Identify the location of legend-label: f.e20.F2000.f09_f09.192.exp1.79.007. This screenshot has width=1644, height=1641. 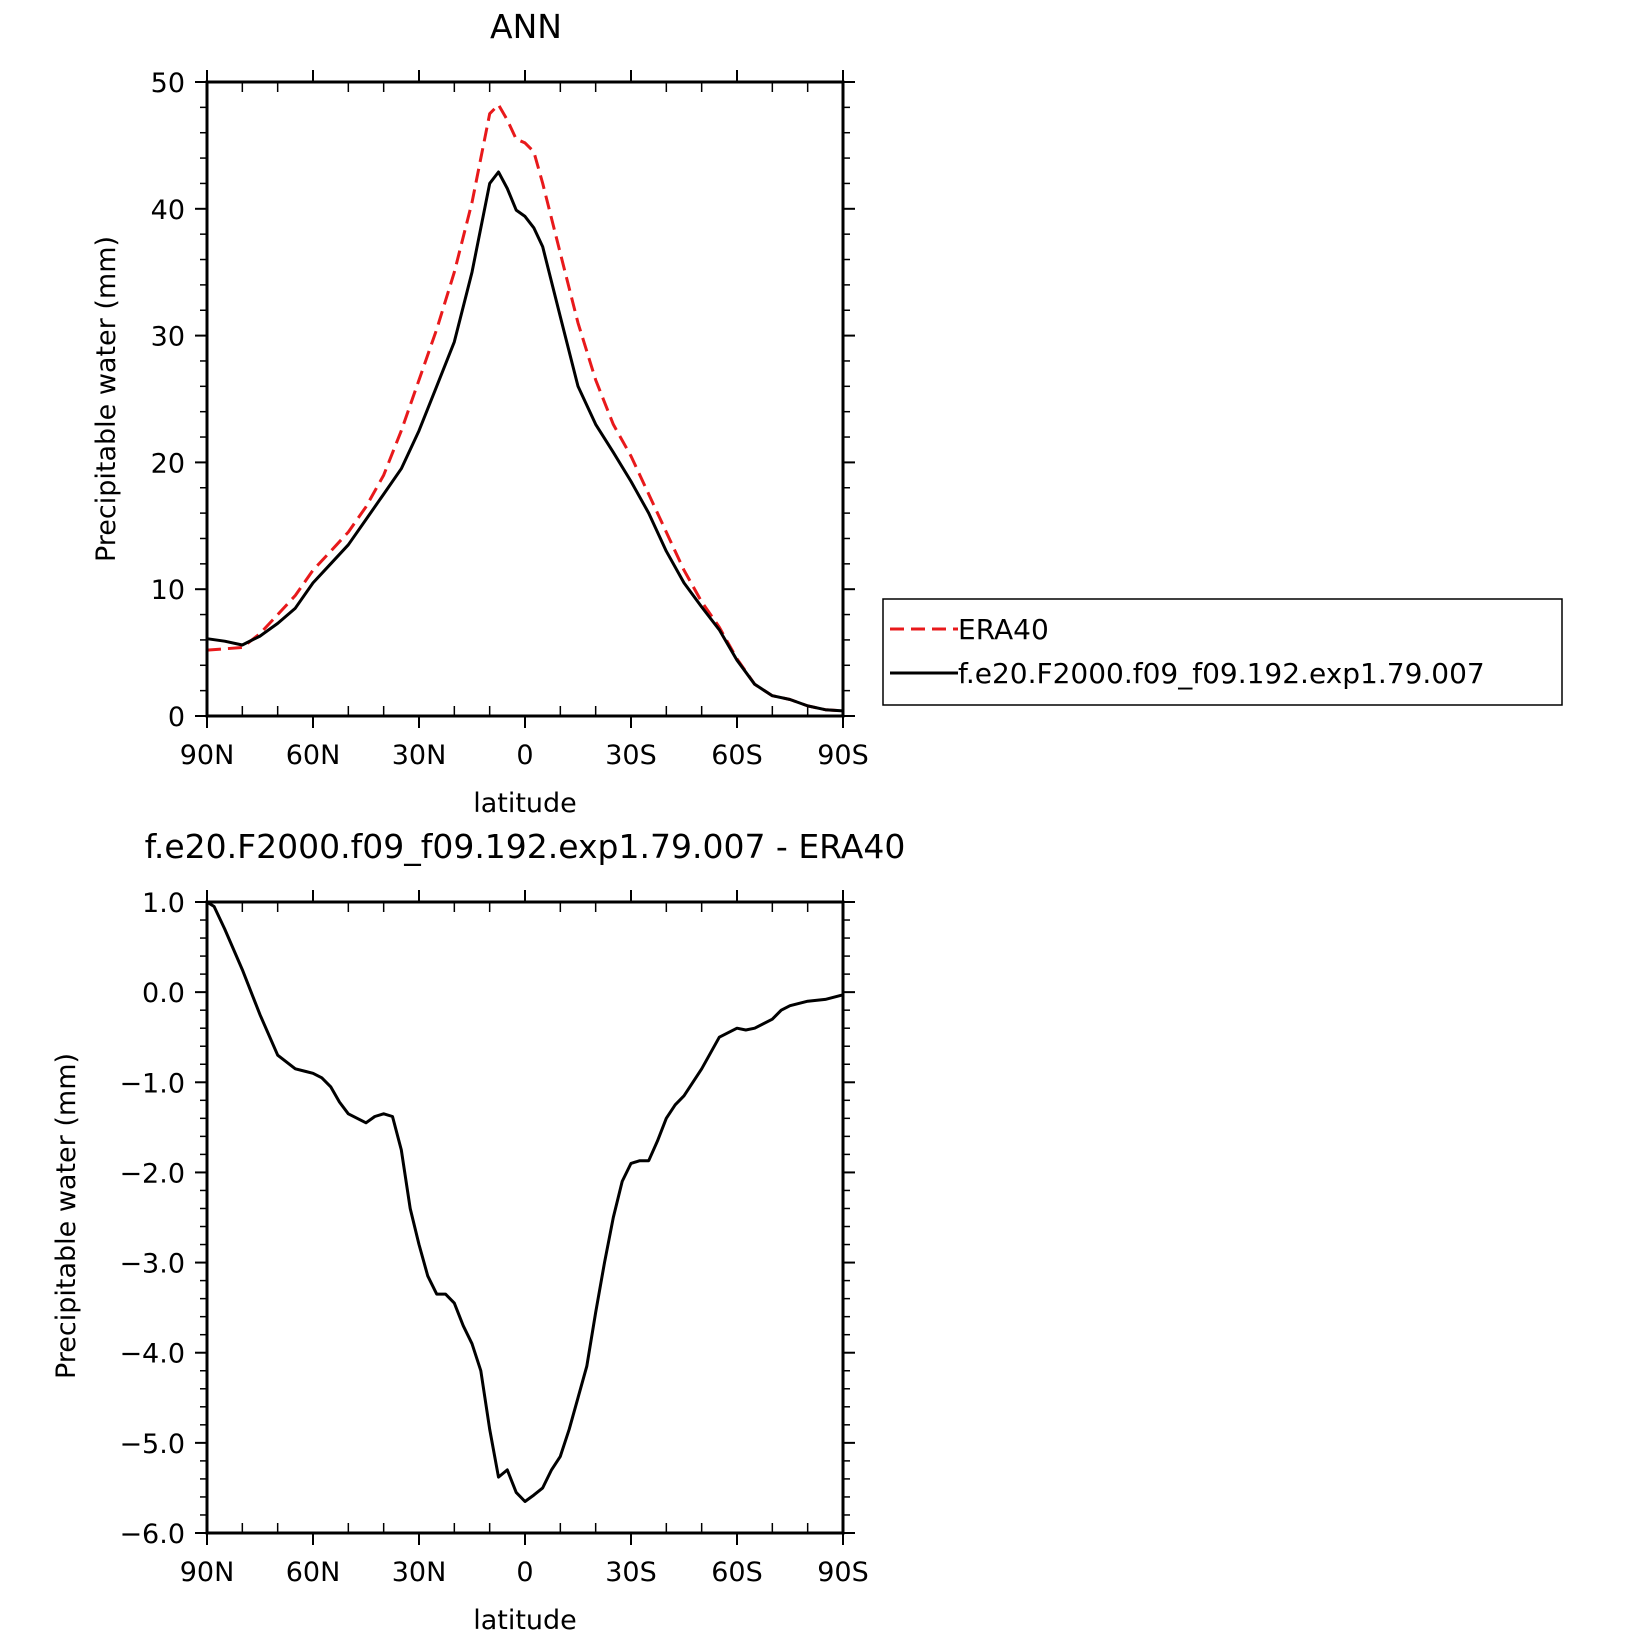
(1221, 673).